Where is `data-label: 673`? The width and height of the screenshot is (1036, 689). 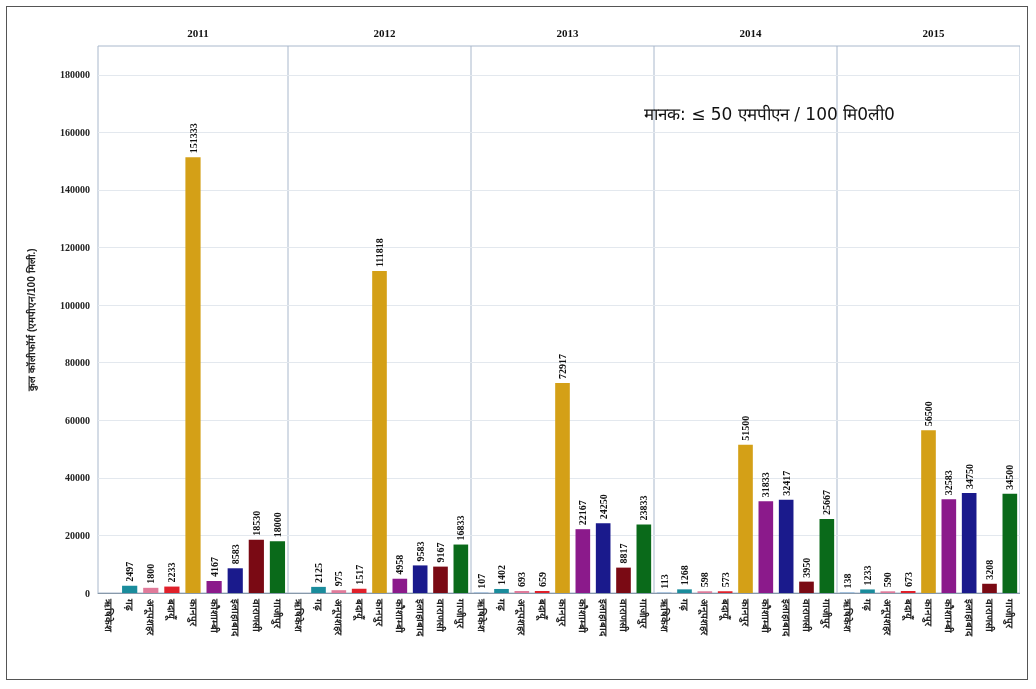
data-label: 673 is located at coordinates (908, 580).